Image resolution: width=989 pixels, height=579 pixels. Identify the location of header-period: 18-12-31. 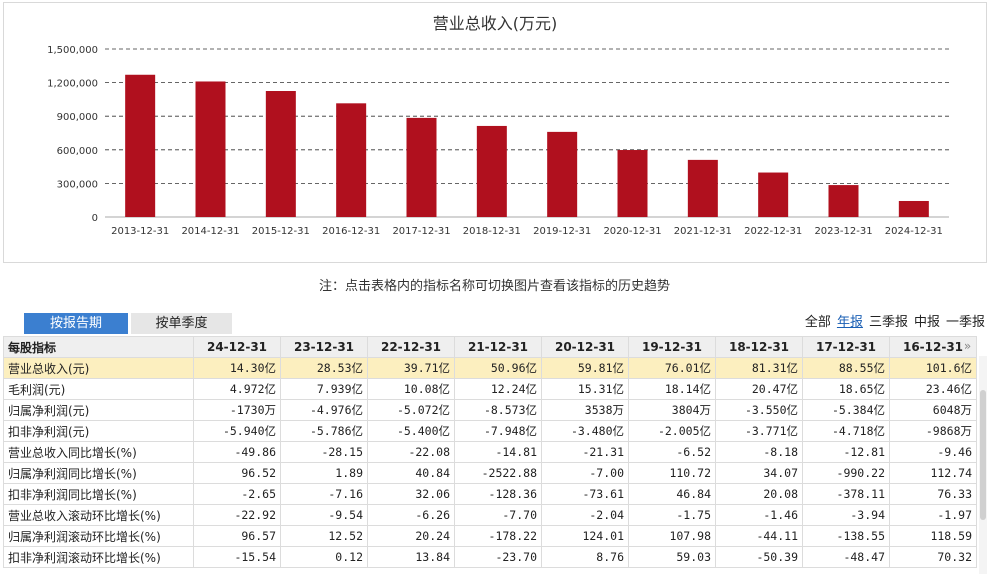
(759, 347).